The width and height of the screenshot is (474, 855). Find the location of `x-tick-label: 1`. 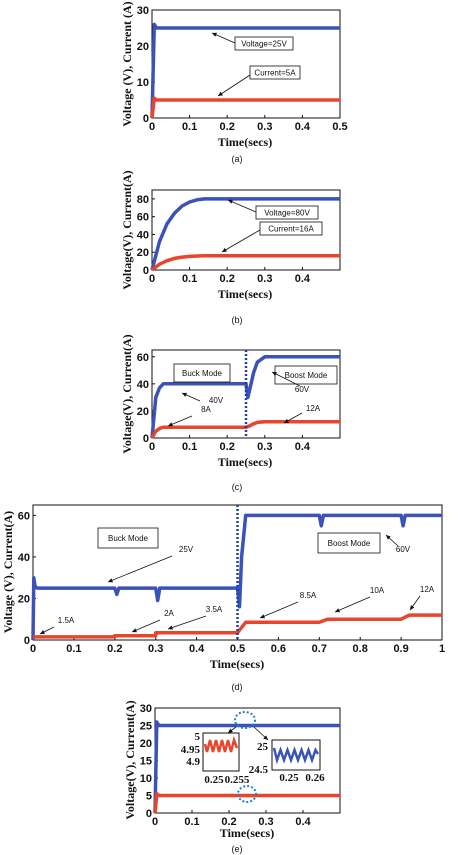

x-tick-label: 1 is located at coordinates (442, 649).